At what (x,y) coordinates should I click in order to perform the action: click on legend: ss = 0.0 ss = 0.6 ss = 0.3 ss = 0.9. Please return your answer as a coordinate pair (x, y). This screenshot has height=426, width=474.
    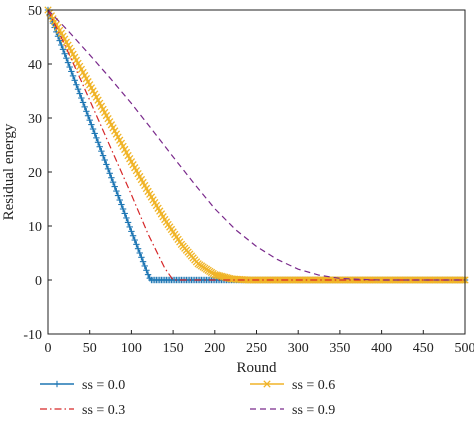
    Looking at the image, I should click on (187, 398).